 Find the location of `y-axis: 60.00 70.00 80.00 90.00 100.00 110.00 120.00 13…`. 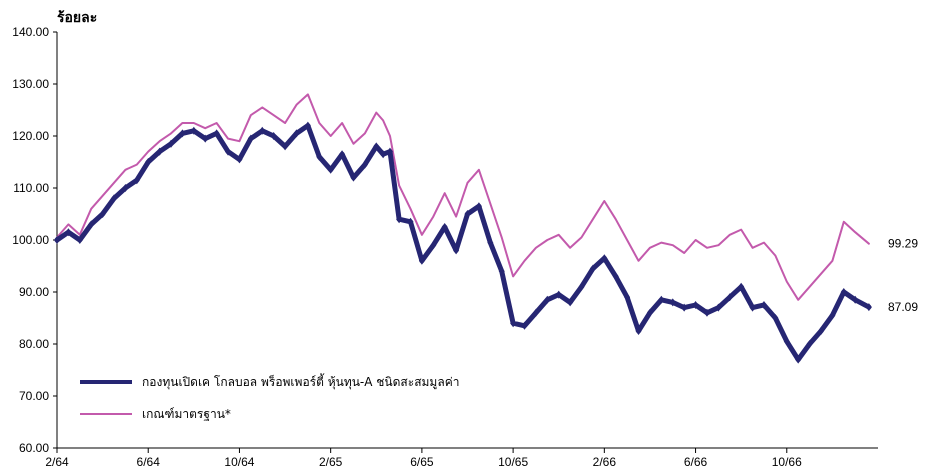

y-axis: 60.00 70.00 80.00 90.00 100.00 110.00 120.00 13… is located at coordinates (35, 240).